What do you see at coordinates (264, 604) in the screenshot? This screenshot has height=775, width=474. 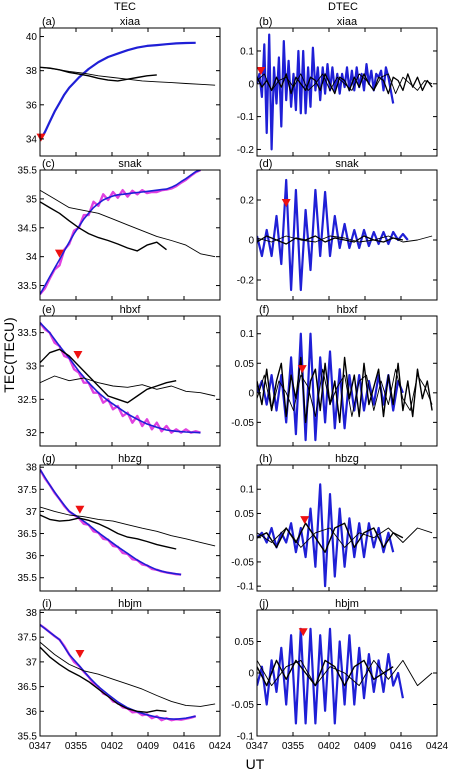 I see `panel-letter: (j)` at bounding box center [264, 604].